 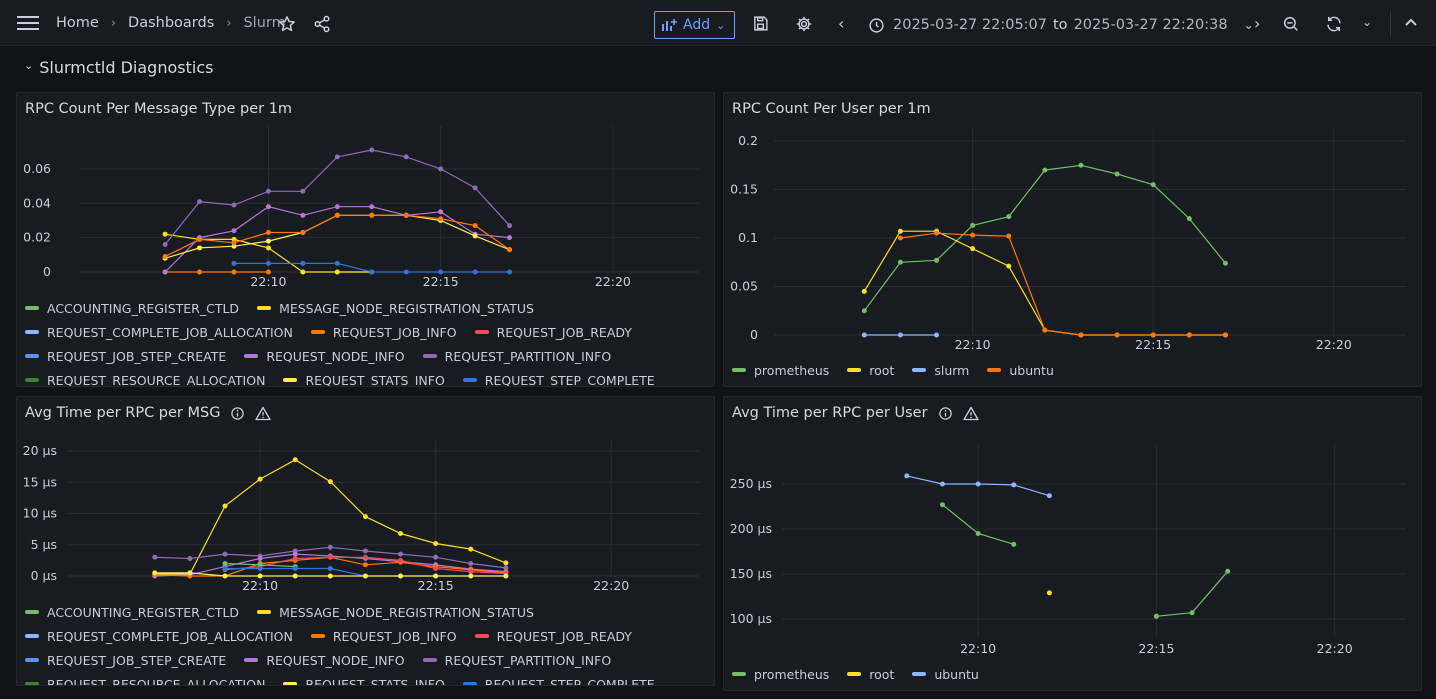 I want to click on star-icon, so click(x=287, y=24).